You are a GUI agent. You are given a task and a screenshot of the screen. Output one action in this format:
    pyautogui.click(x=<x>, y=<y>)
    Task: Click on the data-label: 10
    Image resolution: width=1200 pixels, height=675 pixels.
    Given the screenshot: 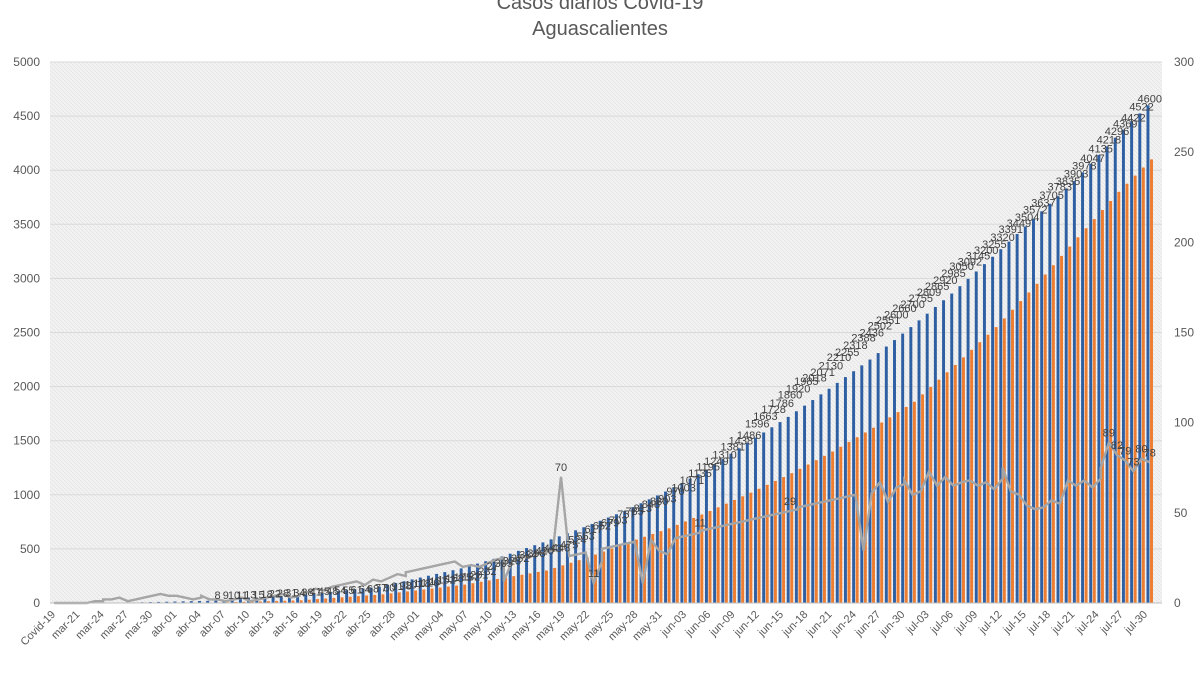 What is the action you would take?
    pyautogui.click(x=234, y=596)
    